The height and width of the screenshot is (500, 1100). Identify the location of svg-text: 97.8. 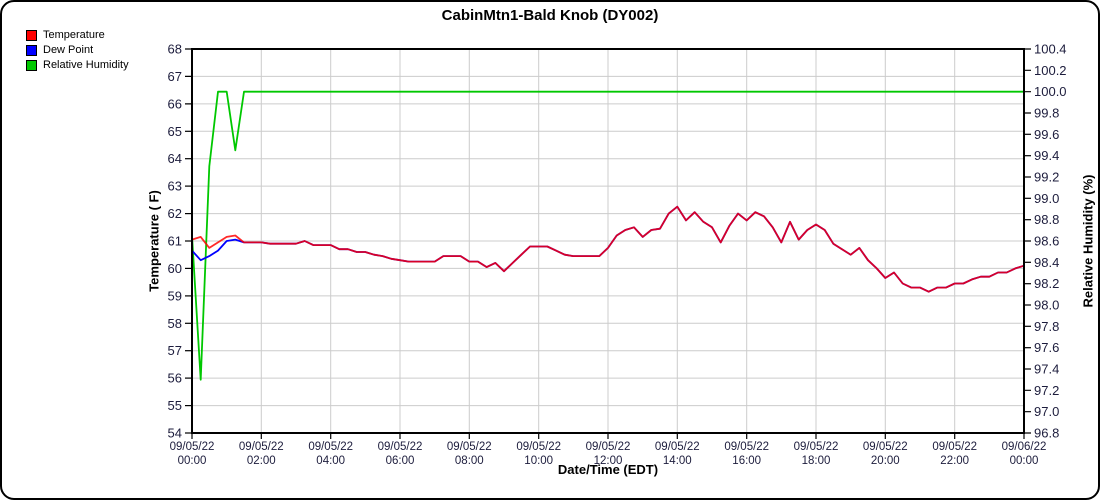
(1046, 326).